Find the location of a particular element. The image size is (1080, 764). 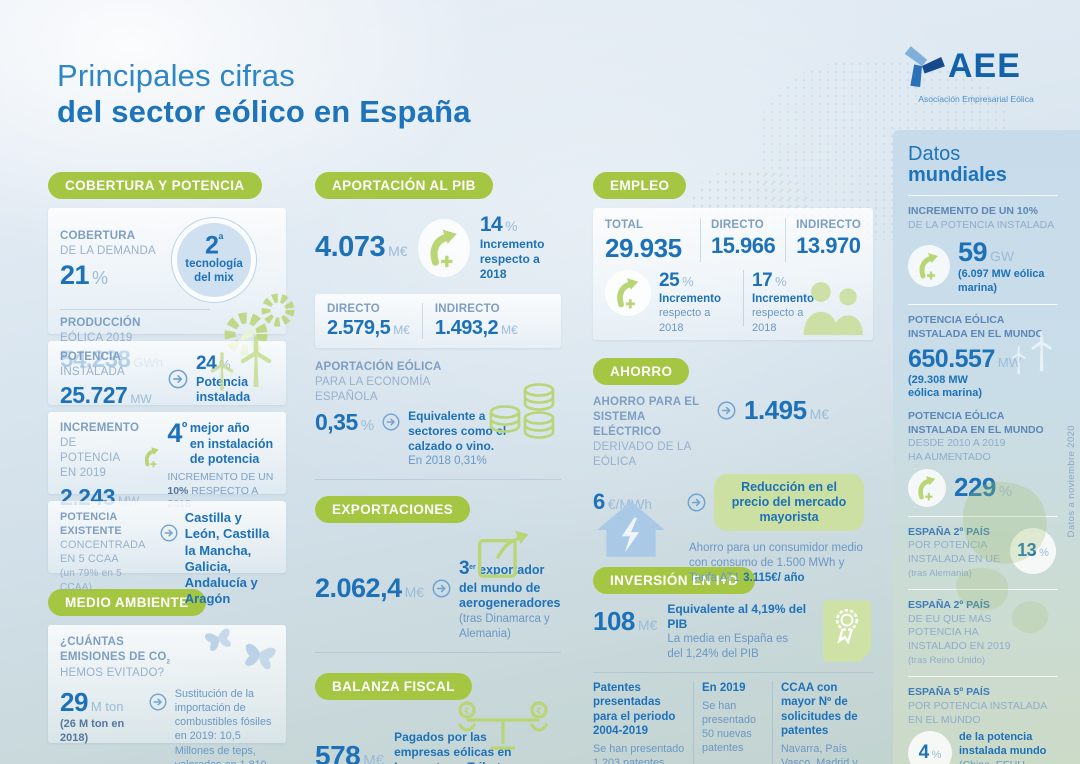

world6-label2: POR POTENCIA INSTALADA is located at coordinates (978, 706).